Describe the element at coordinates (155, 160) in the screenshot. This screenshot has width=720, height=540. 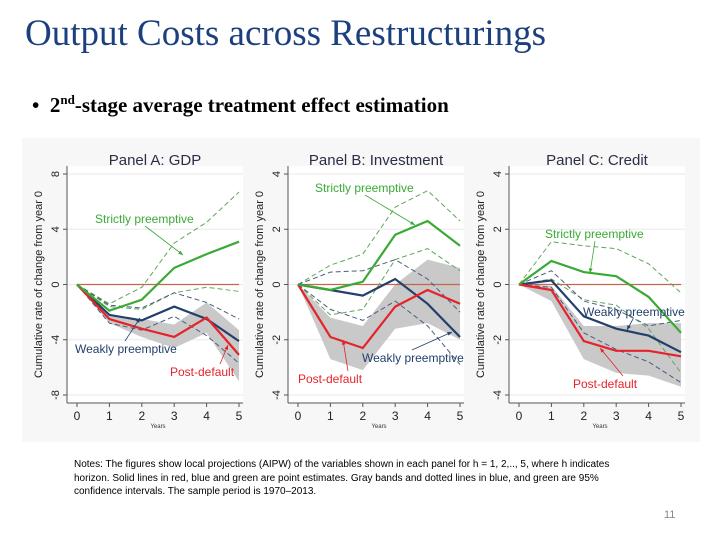
I see `panel-title: Panel A: GDP` at that location.